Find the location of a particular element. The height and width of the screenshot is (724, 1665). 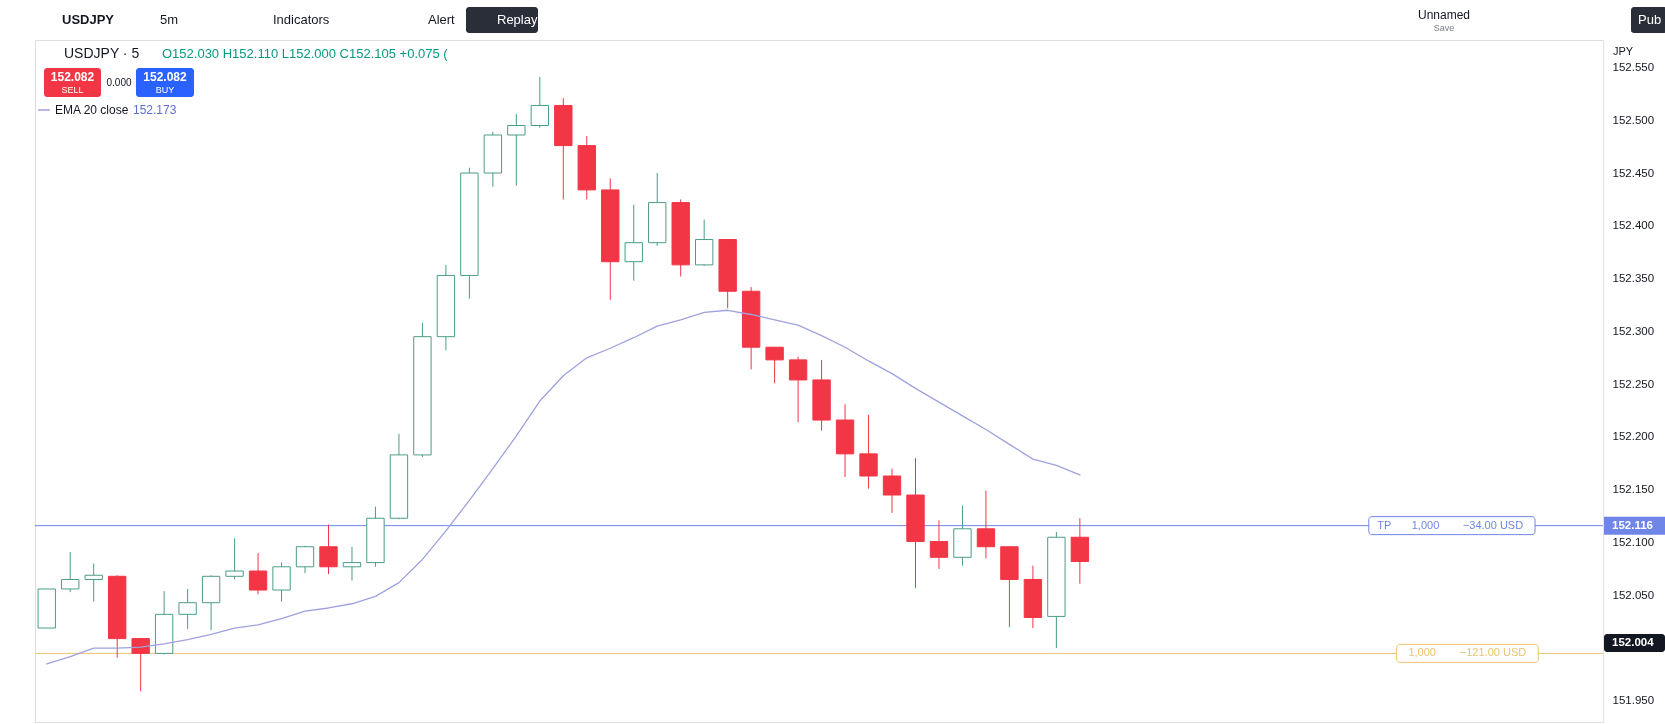

annotation: SELL is located at coordinates (72, 90).